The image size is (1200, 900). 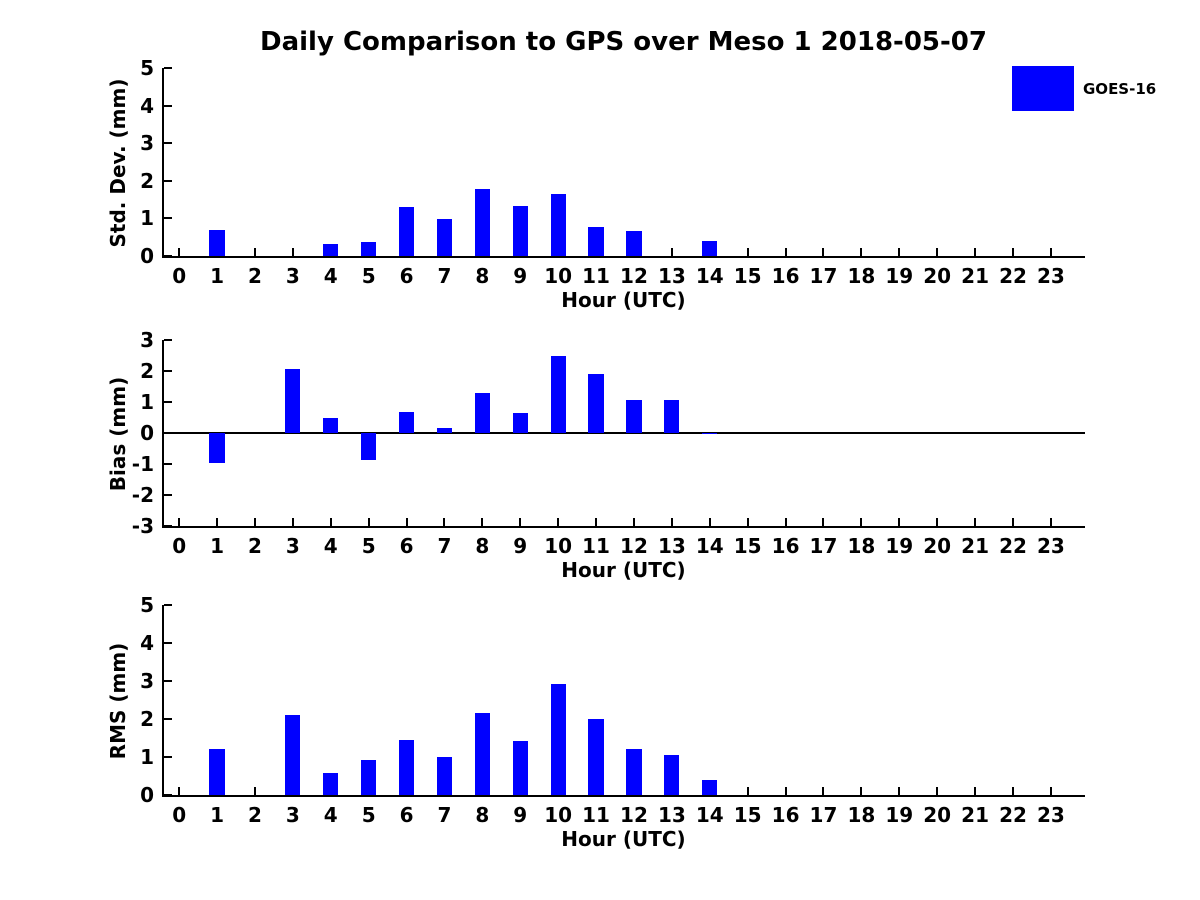 What do you see at coordinates (861, 815) in the screenshot?
I see `x-tick-label: 18` at bounding box center [861, 815].